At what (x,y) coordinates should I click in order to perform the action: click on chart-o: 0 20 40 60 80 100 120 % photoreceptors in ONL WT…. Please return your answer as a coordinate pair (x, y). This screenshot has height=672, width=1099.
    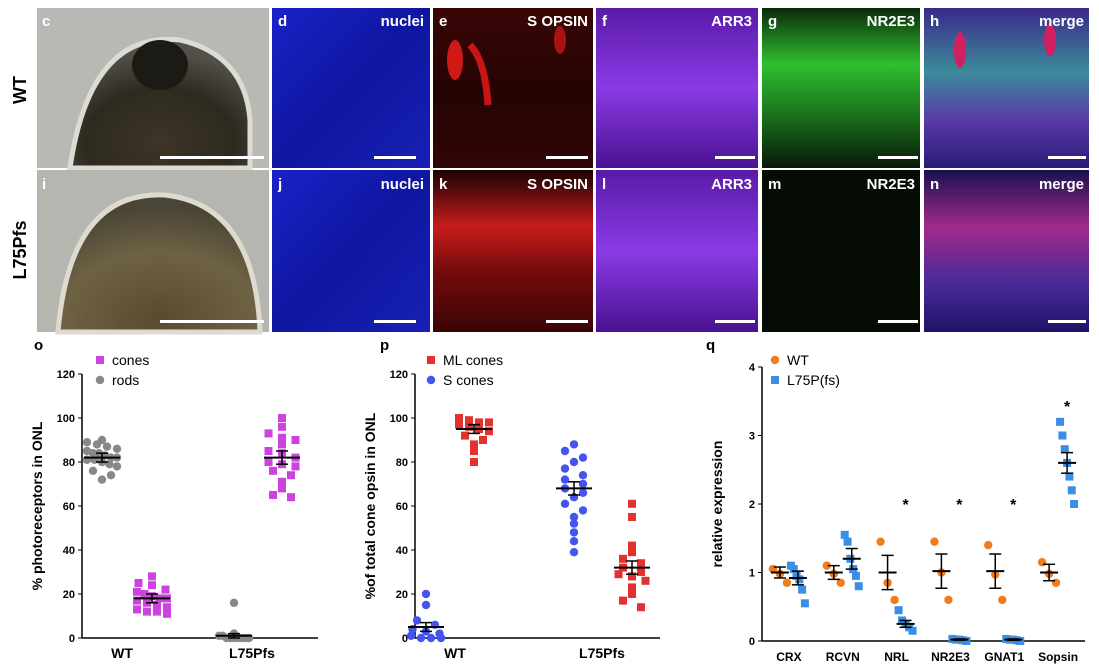
    Looking at the image, I should click on (173, 506).